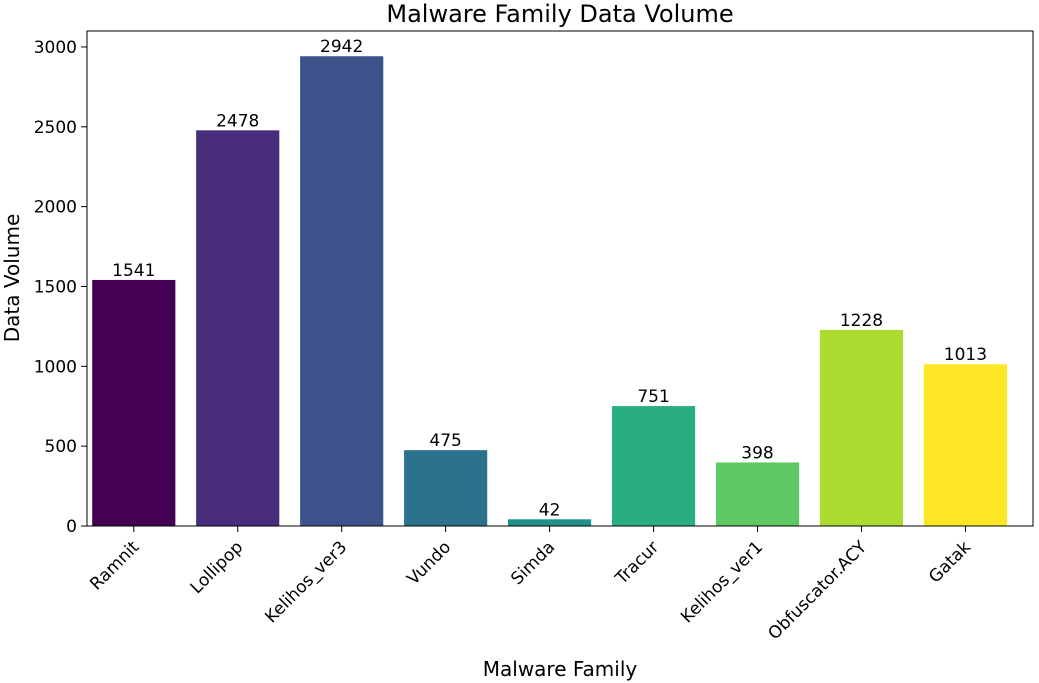  Describe the element at coordinates (429, 563) in the screenshot. I see `x-tick-label: Vundo` at that location.